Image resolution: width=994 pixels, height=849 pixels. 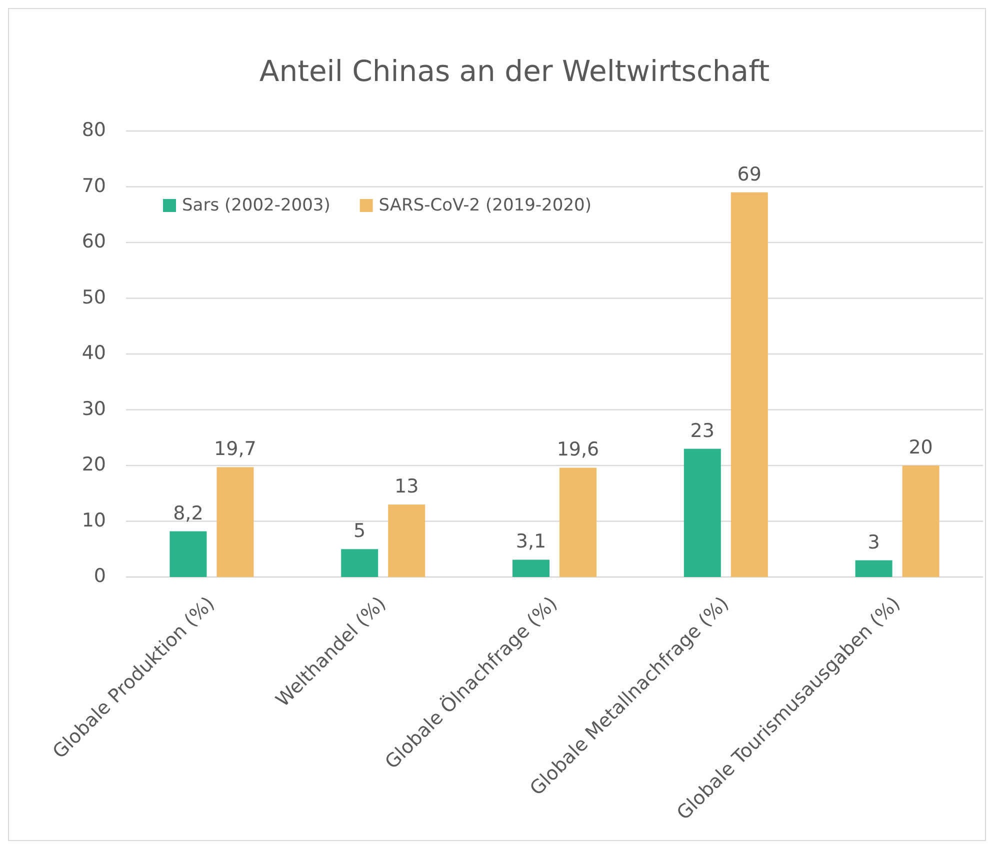 I want to click on data-label: 19,7, so click(x=235, y=449).